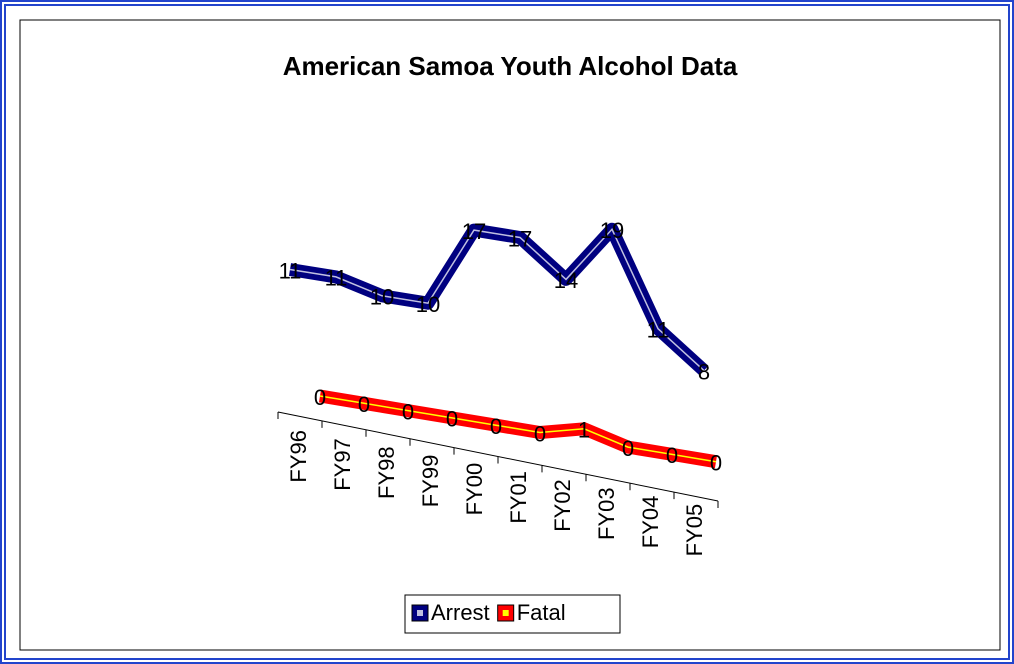 This screenshot has height=664, width=1014. I want to click on x-tick-label: FY02, so click(562, 505).